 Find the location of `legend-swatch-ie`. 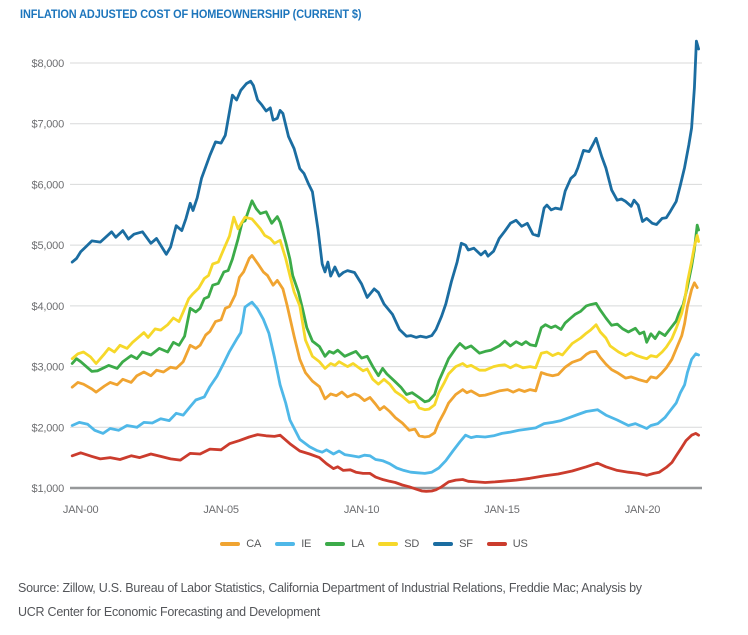

legend-swatch-ie is located at coordinates (285, 544).